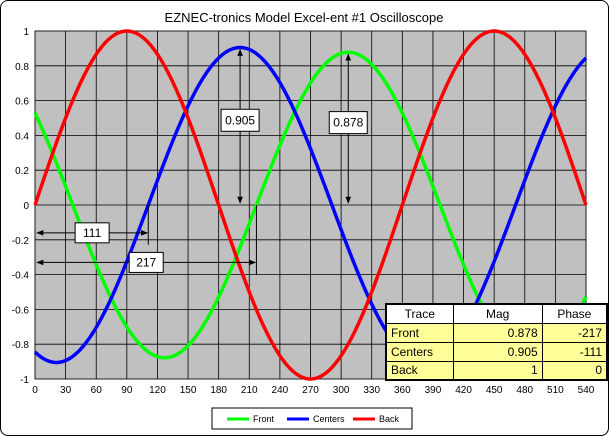 The image size is (609, 436). Describe the element at coordinates (21, 345) in the screenshot. I see `y-tick-label: -0.8` at that location.